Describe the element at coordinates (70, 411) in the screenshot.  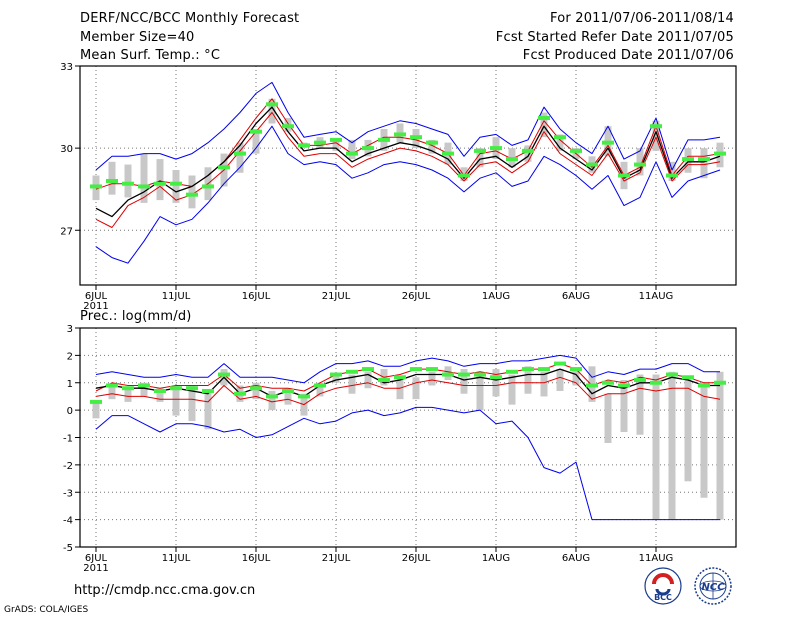
I see `y-tick-label: 0` at that location.